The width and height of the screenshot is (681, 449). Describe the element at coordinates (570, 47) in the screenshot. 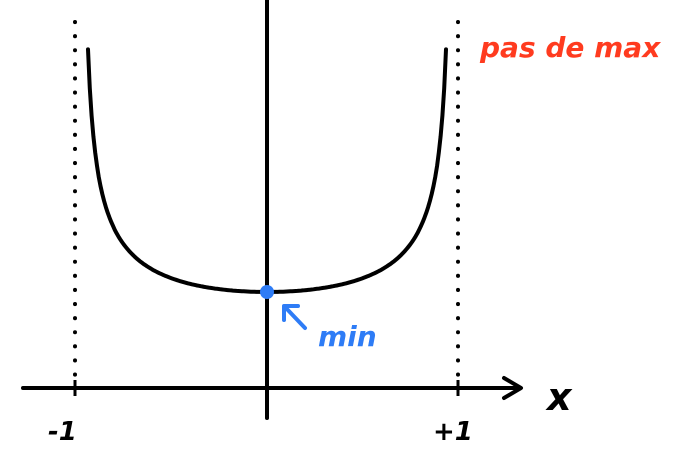

I see `annotation-no-max: pas de max` at that location.